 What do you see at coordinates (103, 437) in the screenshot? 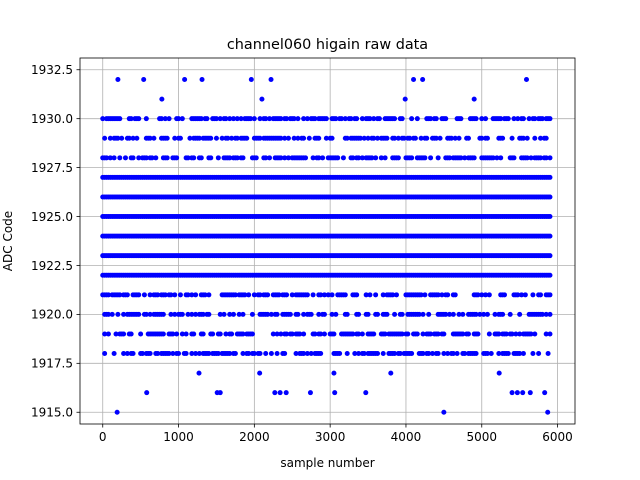
I see `x-tick-label: 0` at bounding box center [103, 437].